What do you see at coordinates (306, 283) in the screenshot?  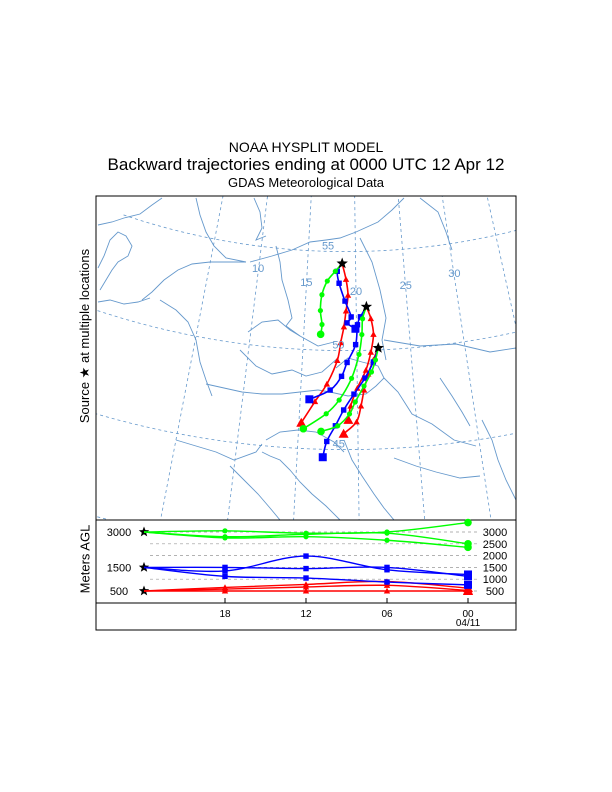 I see `longitude-label: 15` at bounding box center [306, 283].